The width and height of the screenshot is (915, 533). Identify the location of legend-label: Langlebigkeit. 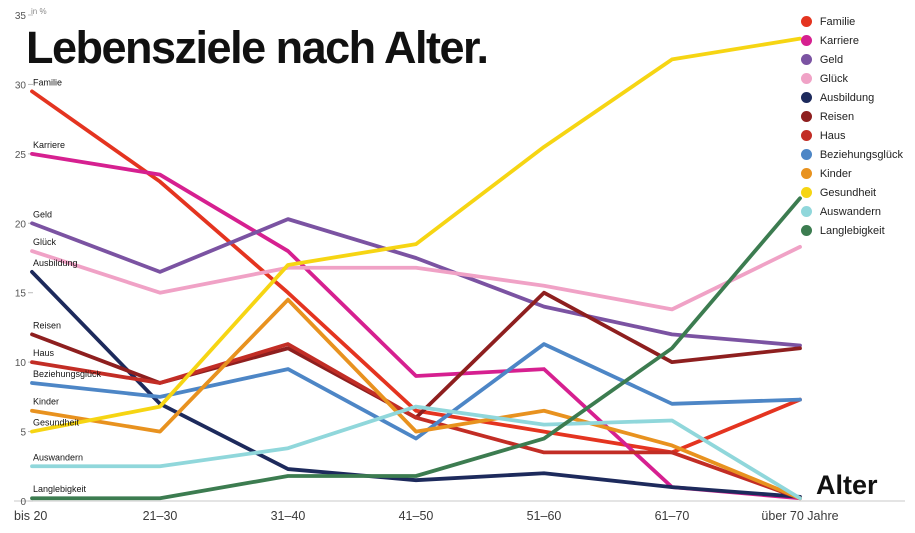
(852, 230).